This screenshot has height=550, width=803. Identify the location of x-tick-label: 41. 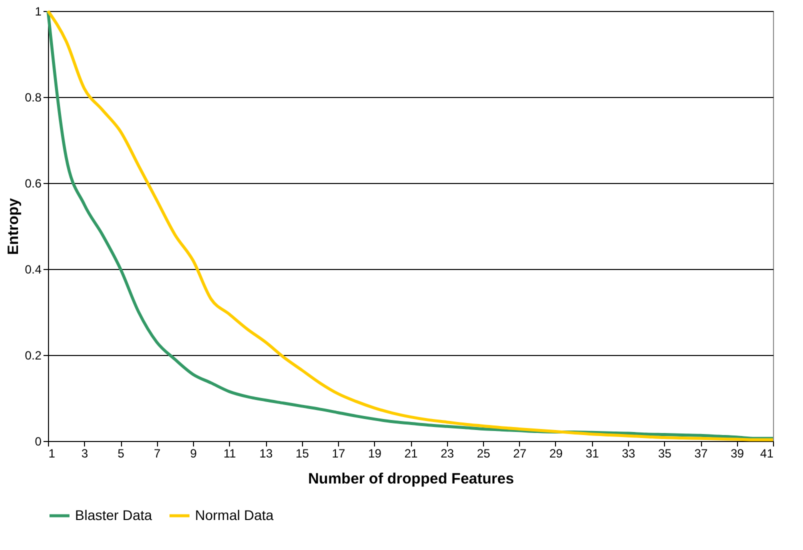
(767, 453).